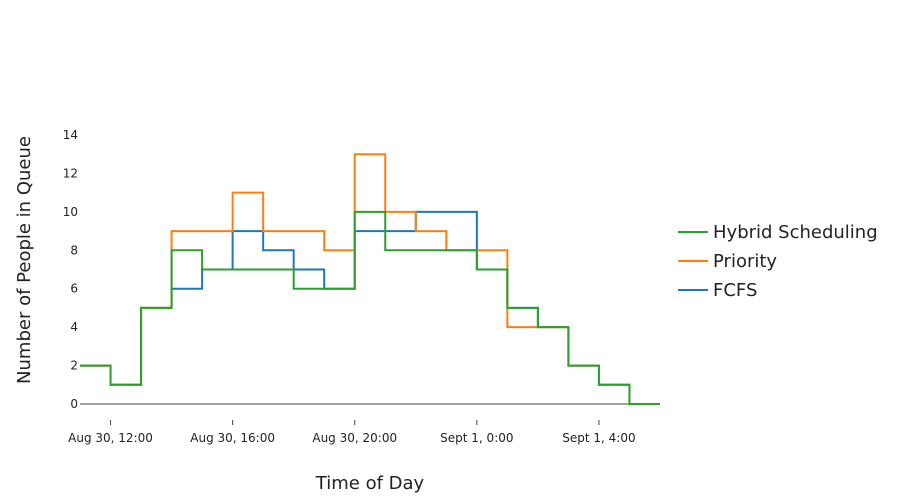 The image size is (900, 500). I want to click on y-axis-title: Number of People in Queue, so click(24, 260).